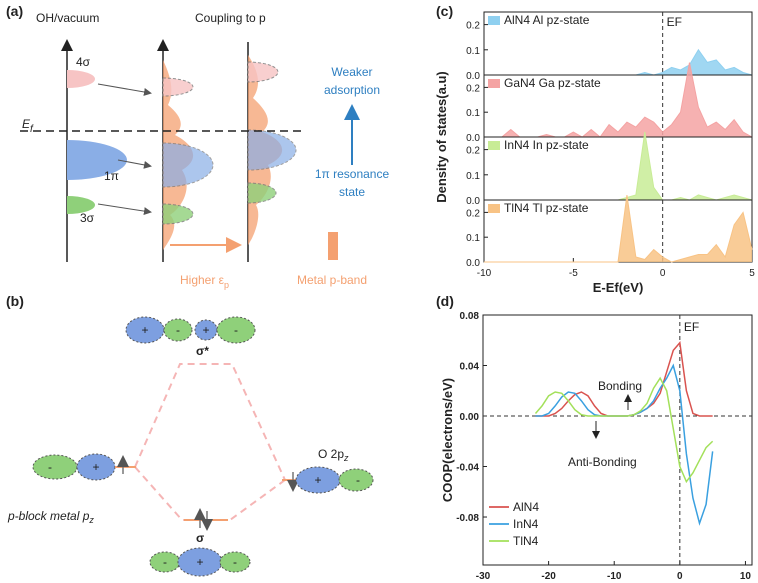 This screenshot has width=758, height=583. Describe the element at coordinates (200, 538) in the screenshot. I see `orbital-label: σ` at that location.